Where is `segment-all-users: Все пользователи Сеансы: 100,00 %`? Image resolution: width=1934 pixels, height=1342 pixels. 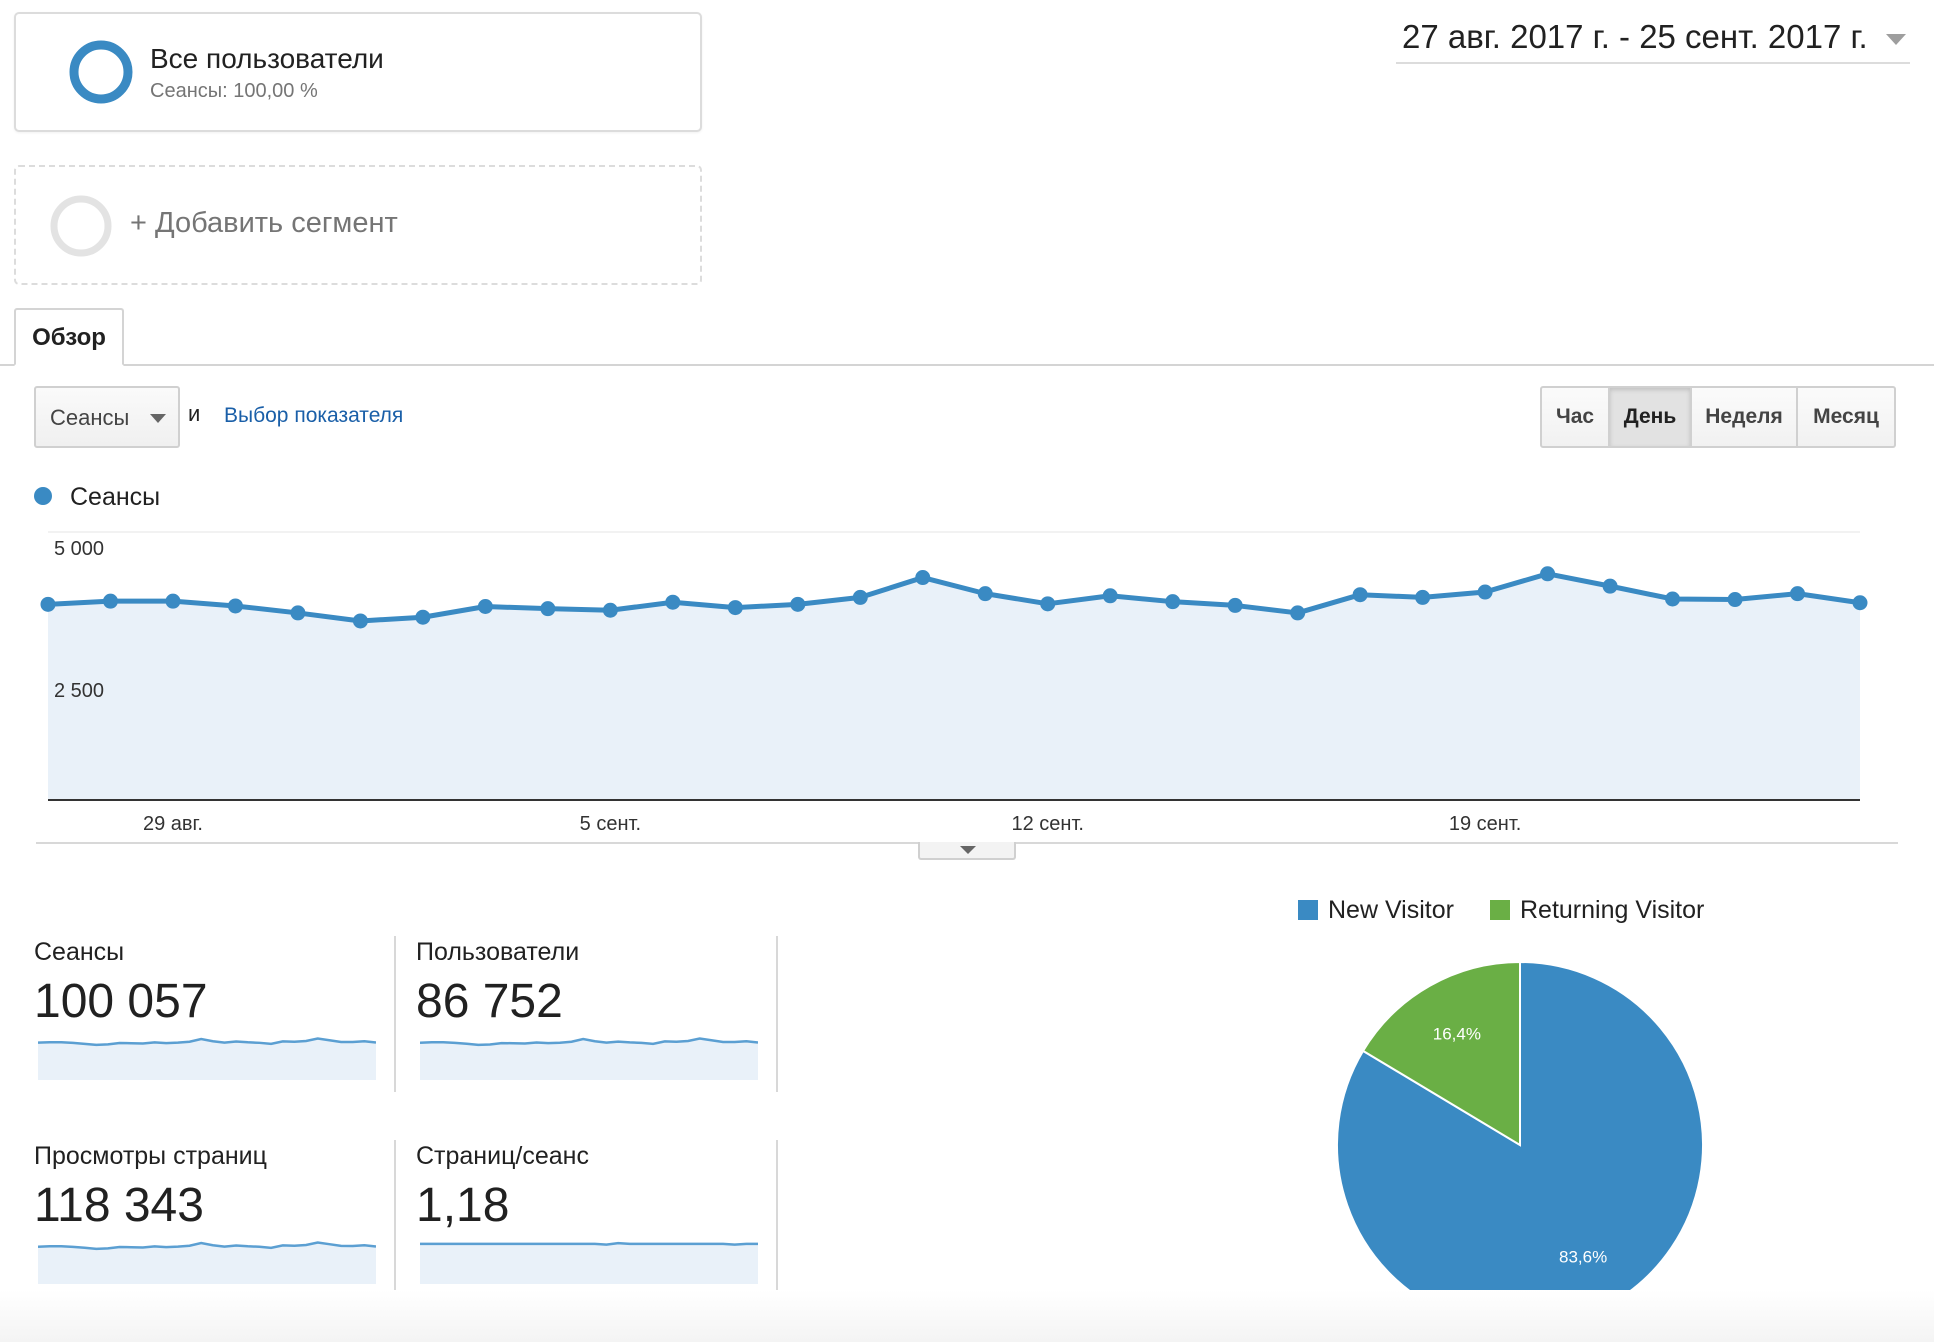
segment-all-users: Все пользователи Сеансы: 100,00 % is located at coordinates (358, 72).